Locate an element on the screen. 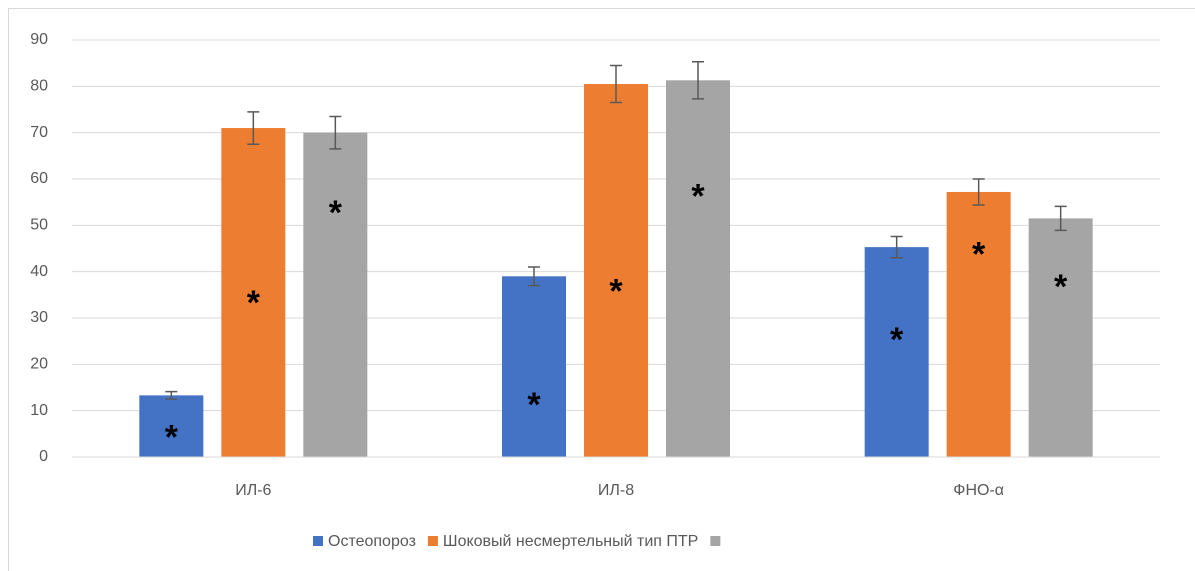  x-tick-label: ИЛ-6 is located at coordinates (253, 490).